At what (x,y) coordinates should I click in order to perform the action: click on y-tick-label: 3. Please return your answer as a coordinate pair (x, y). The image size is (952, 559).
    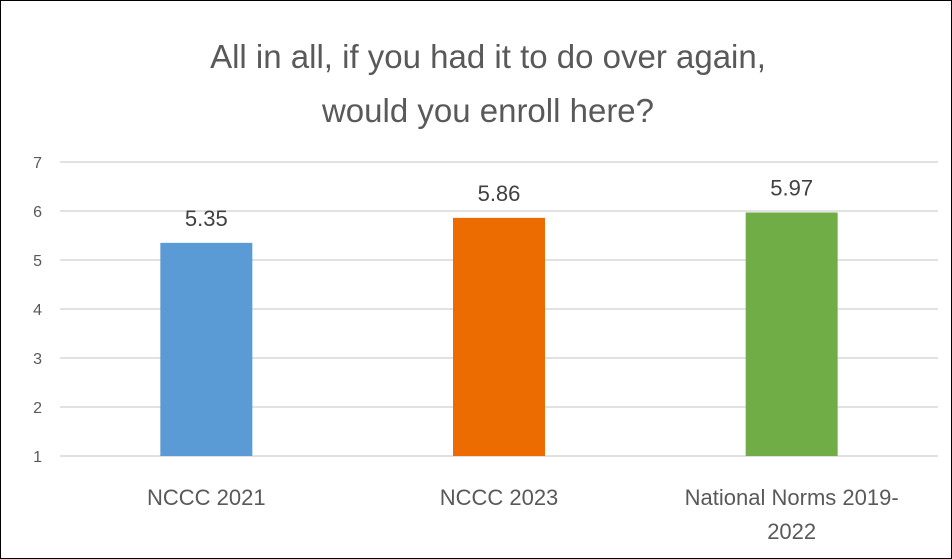
    Looking at the image, I should click on (37, 359).